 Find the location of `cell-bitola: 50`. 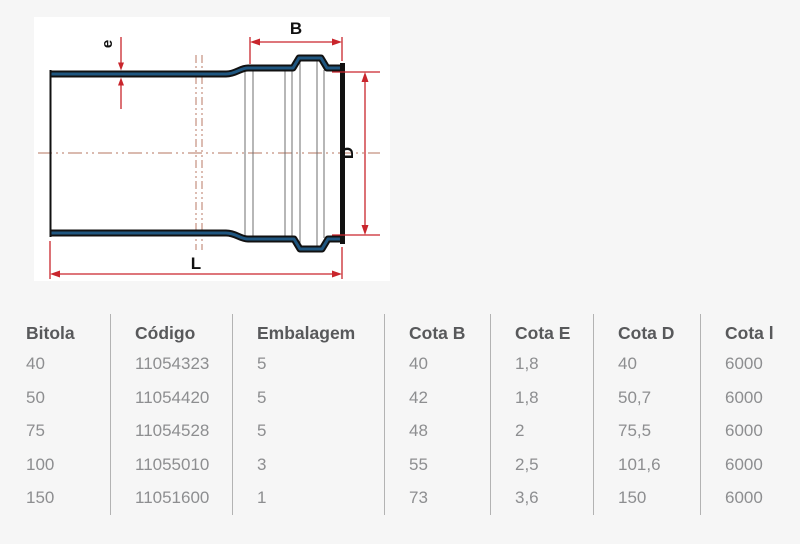

cell-bitola: 50 is located at coordinates (35, 397).